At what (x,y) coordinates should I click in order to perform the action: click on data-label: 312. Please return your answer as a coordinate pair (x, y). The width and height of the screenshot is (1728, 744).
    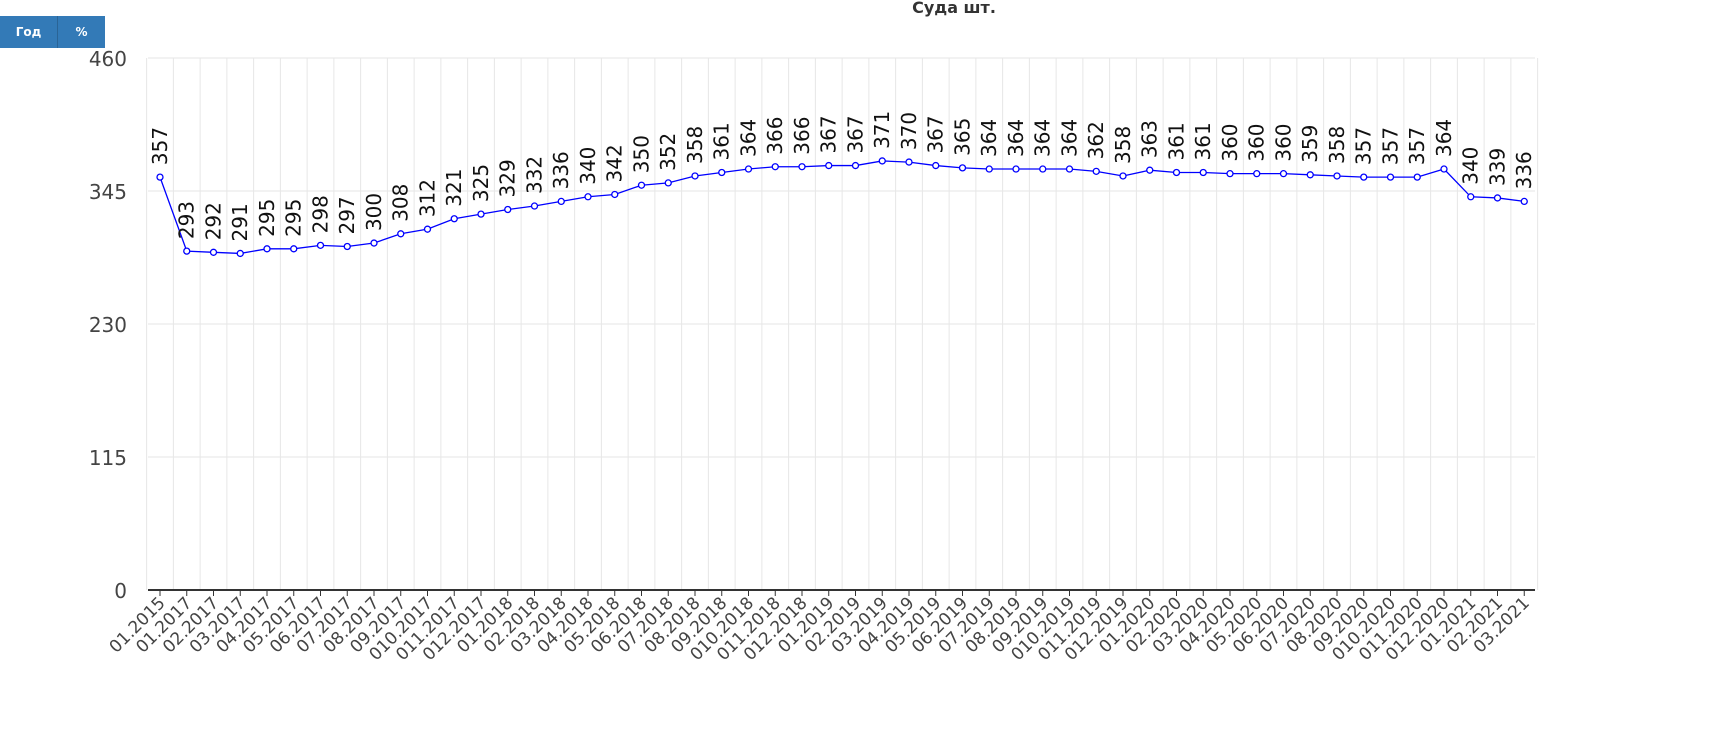
    Looking at the image, I should click on (428, 198).